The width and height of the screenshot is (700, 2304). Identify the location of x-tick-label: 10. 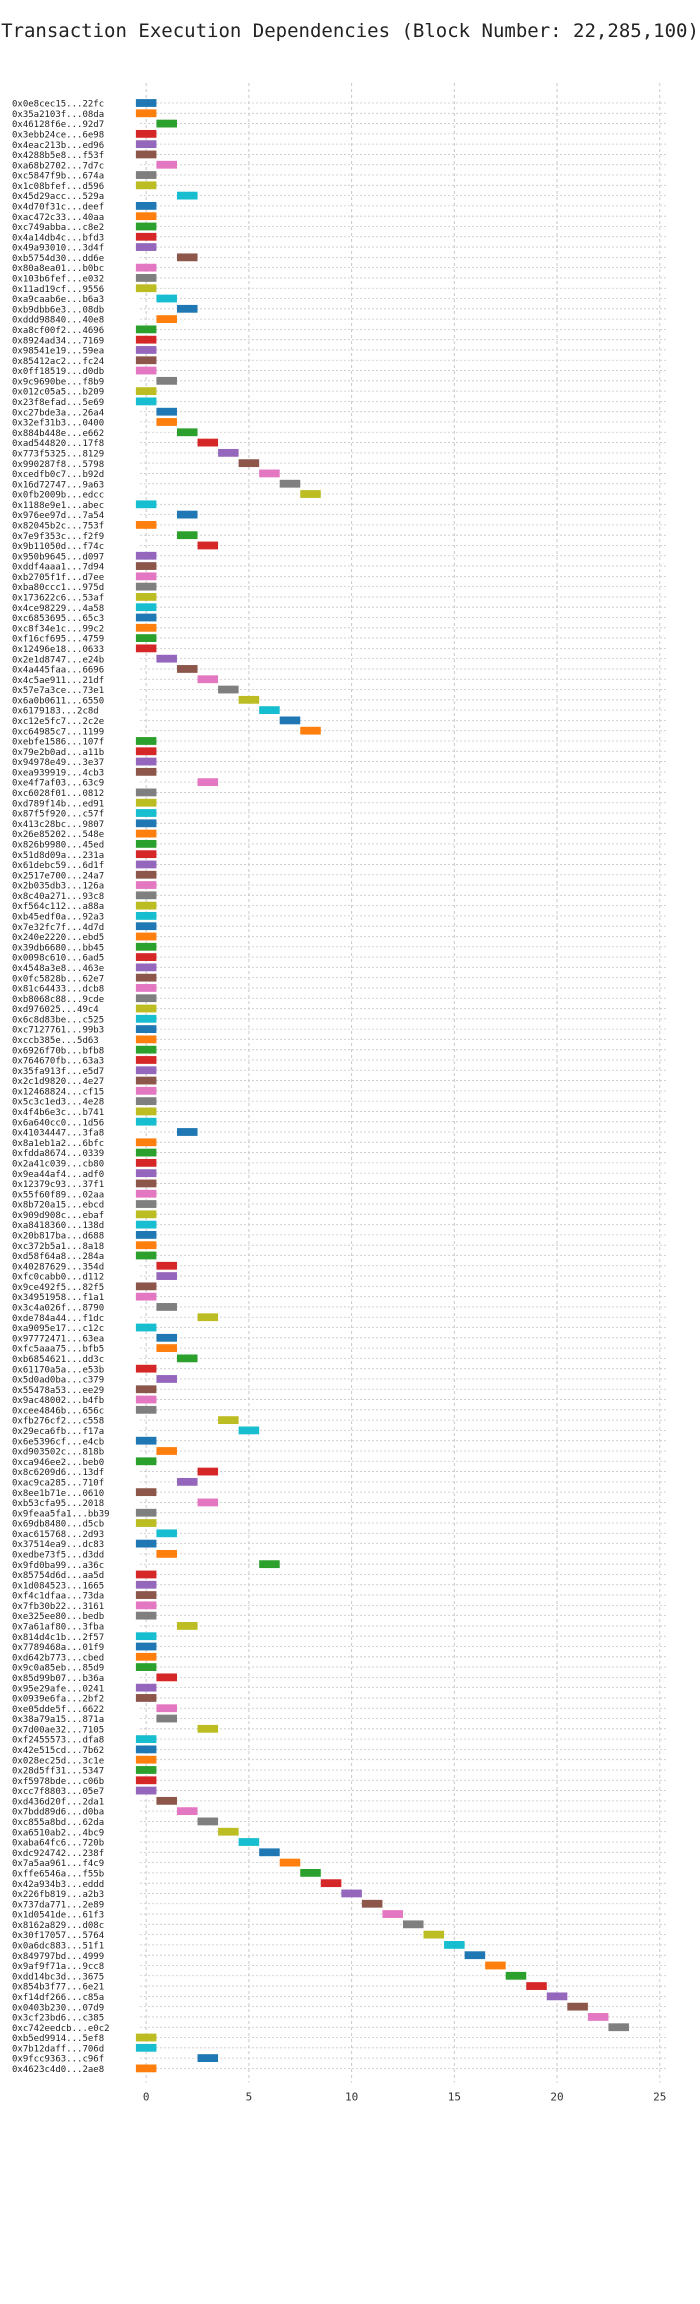
(351, 2097).